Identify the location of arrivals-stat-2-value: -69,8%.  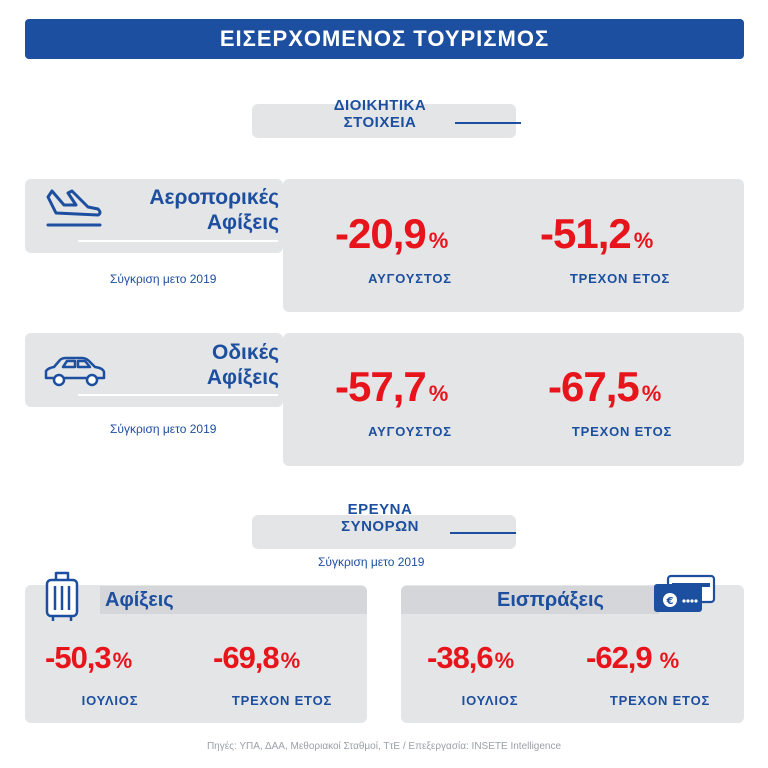
(256, 658).